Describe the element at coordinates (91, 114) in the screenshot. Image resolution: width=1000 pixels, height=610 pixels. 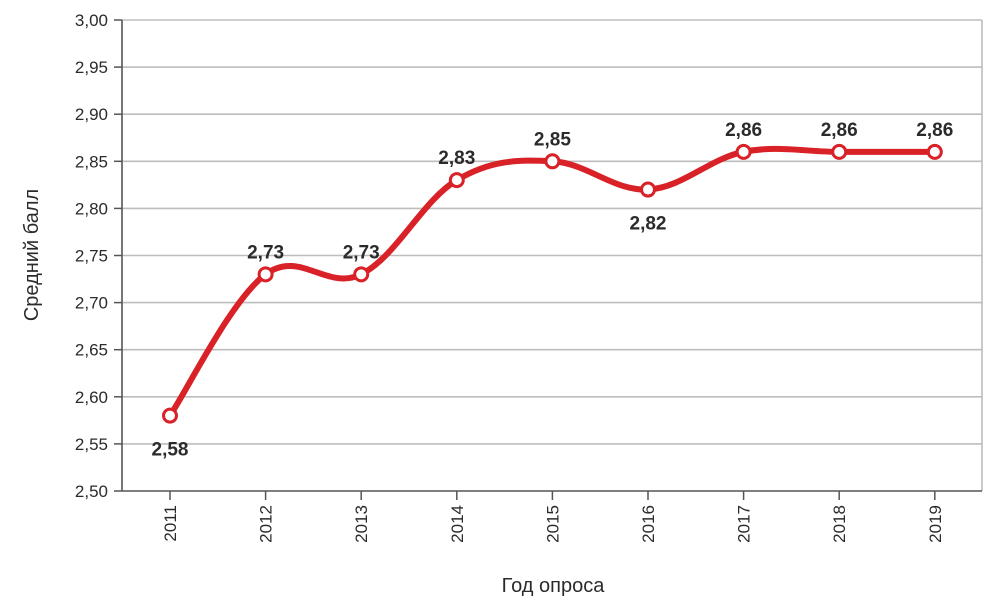
I see `y-tick-label: 2,90` at that location.